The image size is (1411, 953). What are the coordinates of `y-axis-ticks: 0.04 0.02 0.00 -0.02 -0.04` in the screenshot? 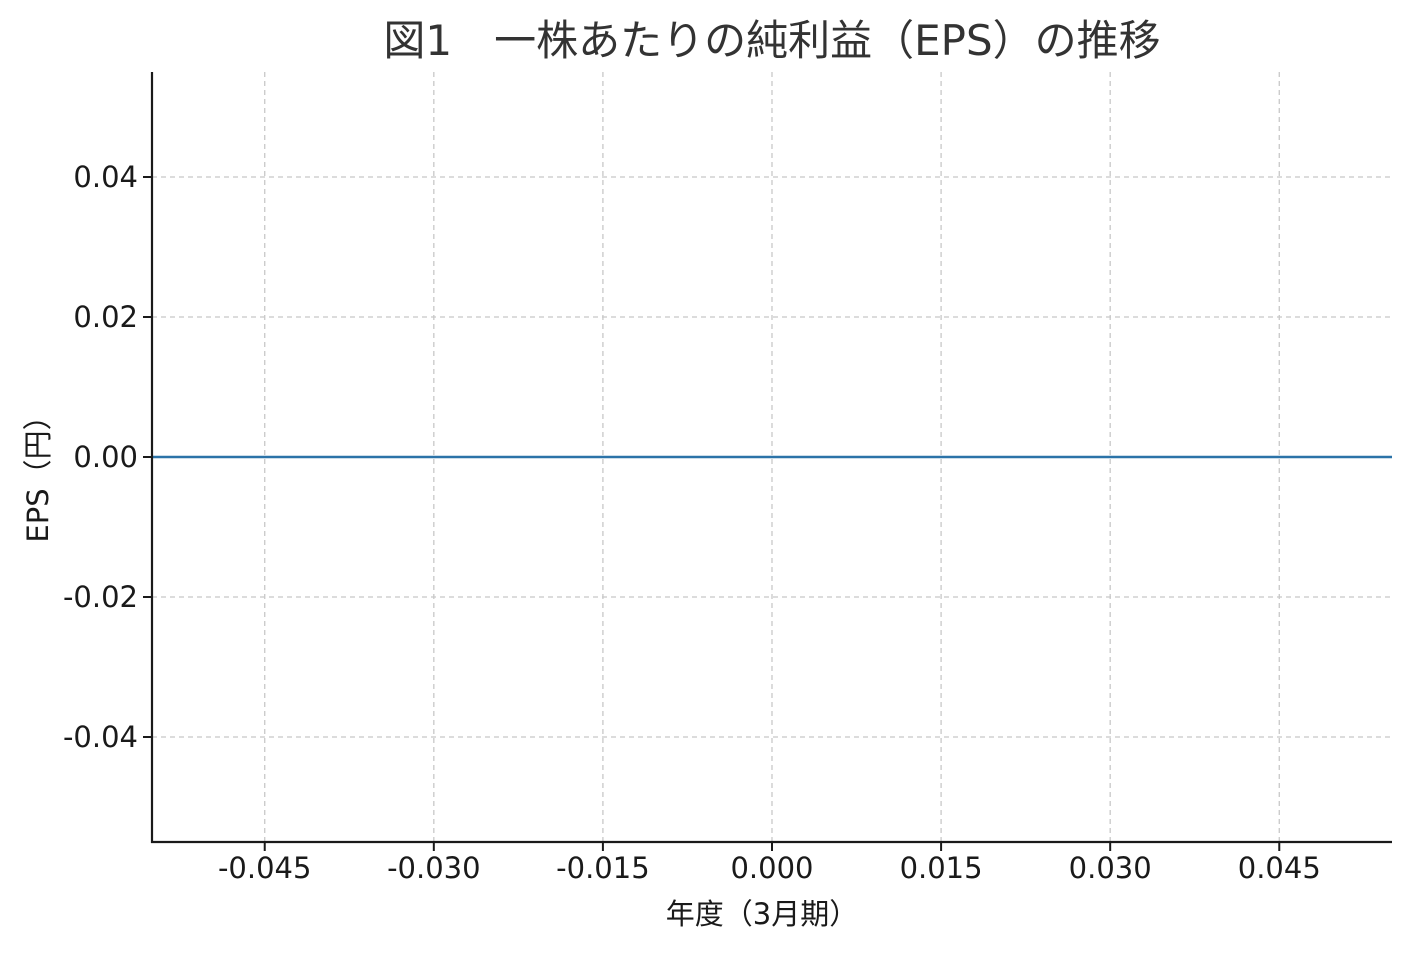 It's located at (107, 457).